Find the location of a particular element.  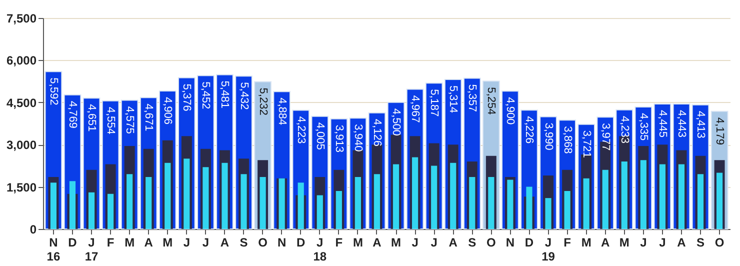

data-label: 3,868 is located at coordinates (567, 140).